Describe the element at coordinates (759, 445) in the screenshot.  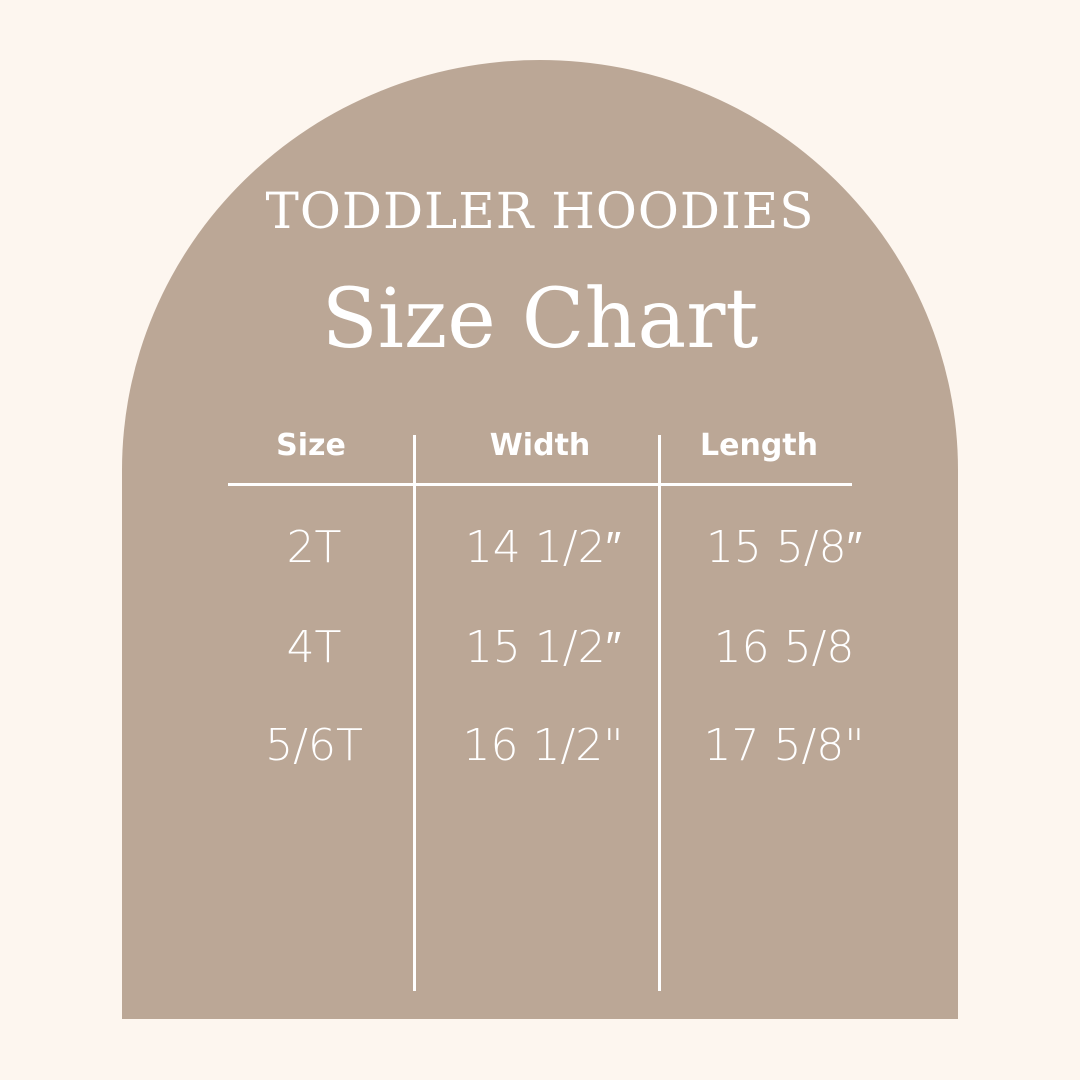
I see `column-header-length: Length` at that location.